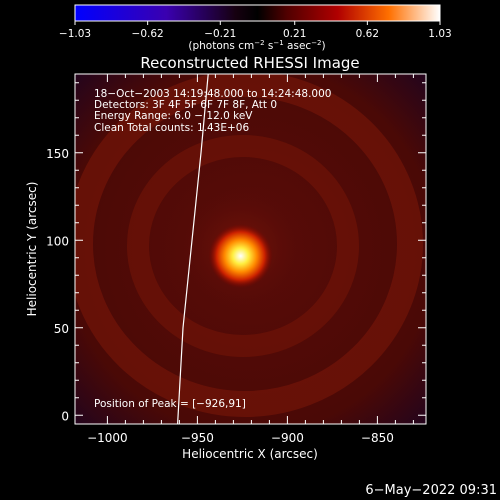  Describe the element at coordinates (240, 256) in the screenshot. I see `peak-source` at that location.